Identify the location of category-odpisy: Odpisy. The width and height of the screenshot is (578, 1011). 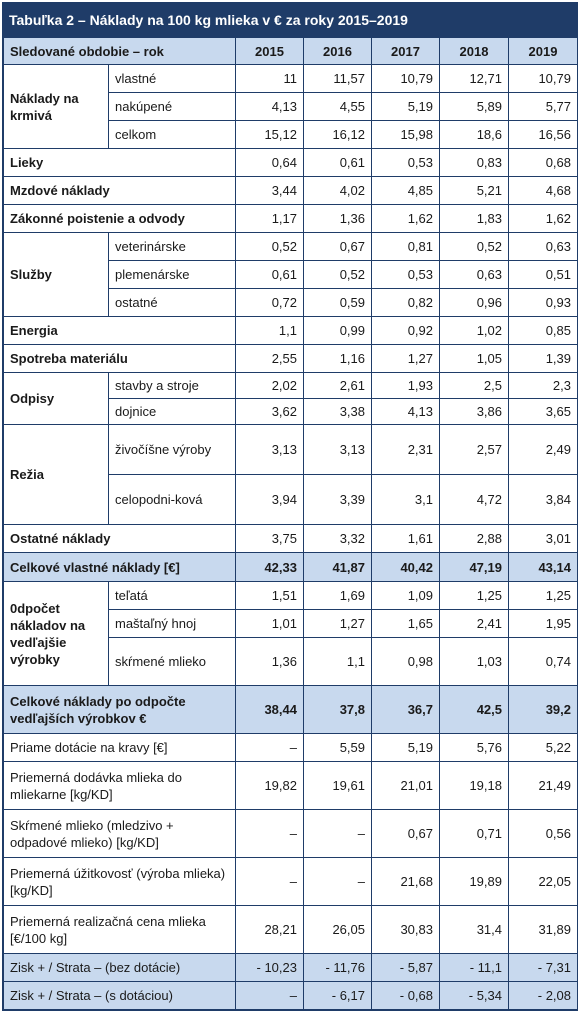
(56, 398).